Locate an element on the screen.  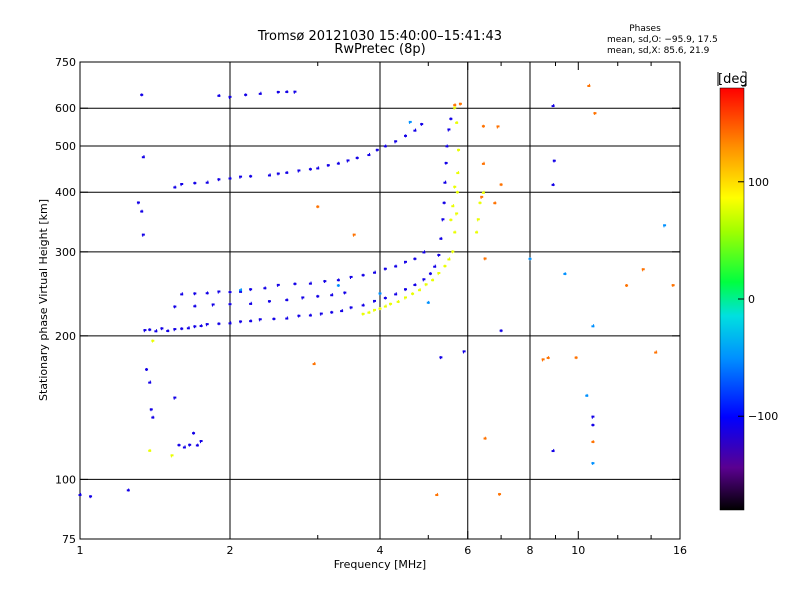
colorbar-tick-label: 100 is located at coordinates (758, 182).